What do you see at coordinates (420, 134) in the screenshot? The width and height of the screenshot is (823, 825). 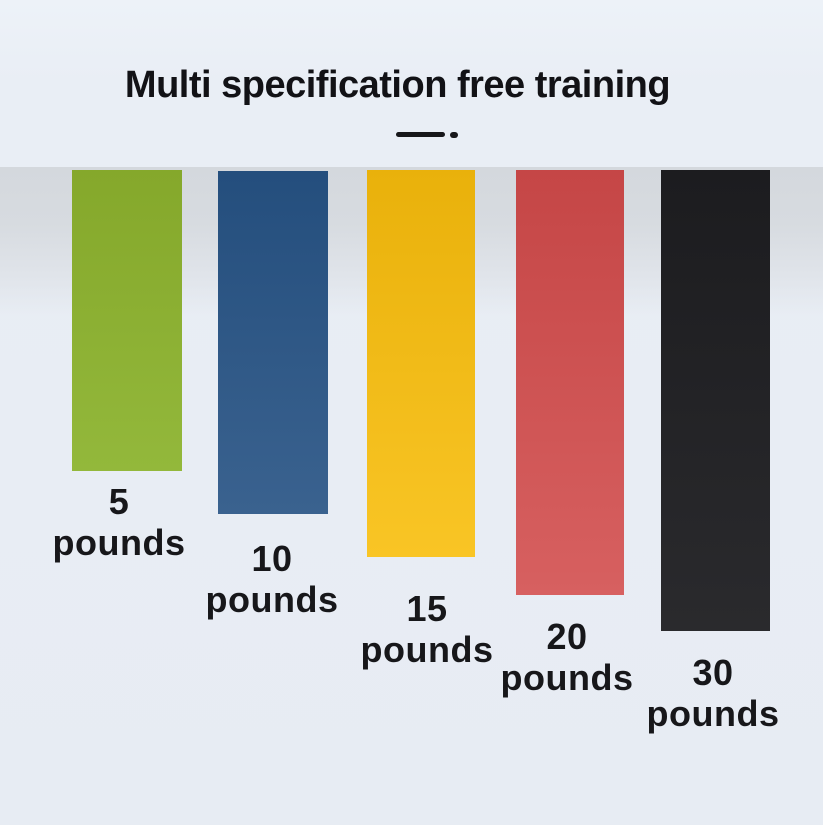 I see `underline-dash-icon` at bounding box center [420, 134].